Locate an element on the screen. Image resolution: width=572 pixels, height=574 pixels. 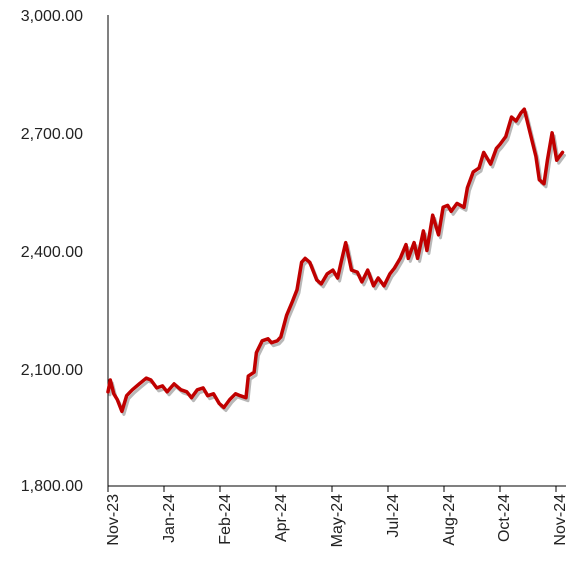
x-tick-label: Feb-24 is located at coordinates (225, 519).